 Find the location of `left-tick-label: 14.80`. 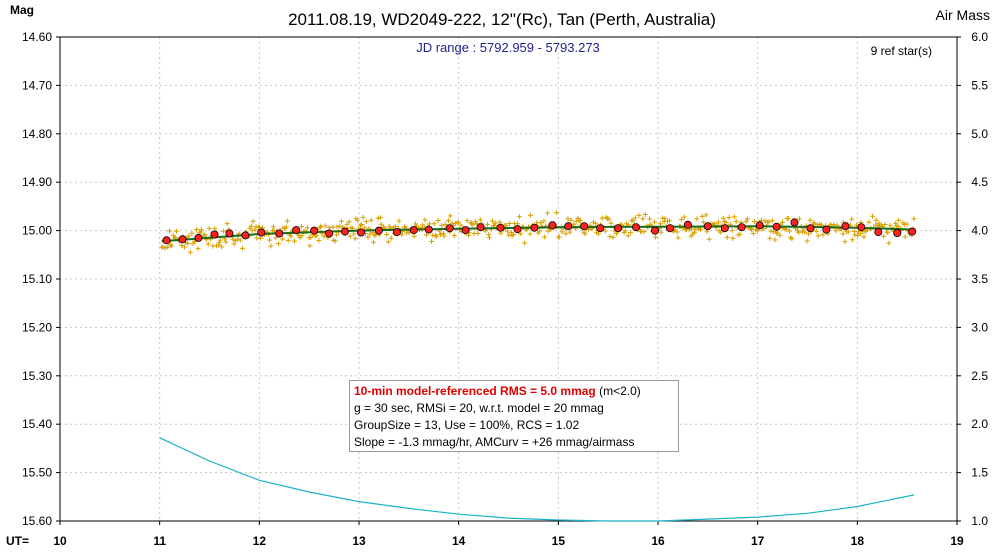

left-tick-label: 14.80 is located at coordinates (37, 134).